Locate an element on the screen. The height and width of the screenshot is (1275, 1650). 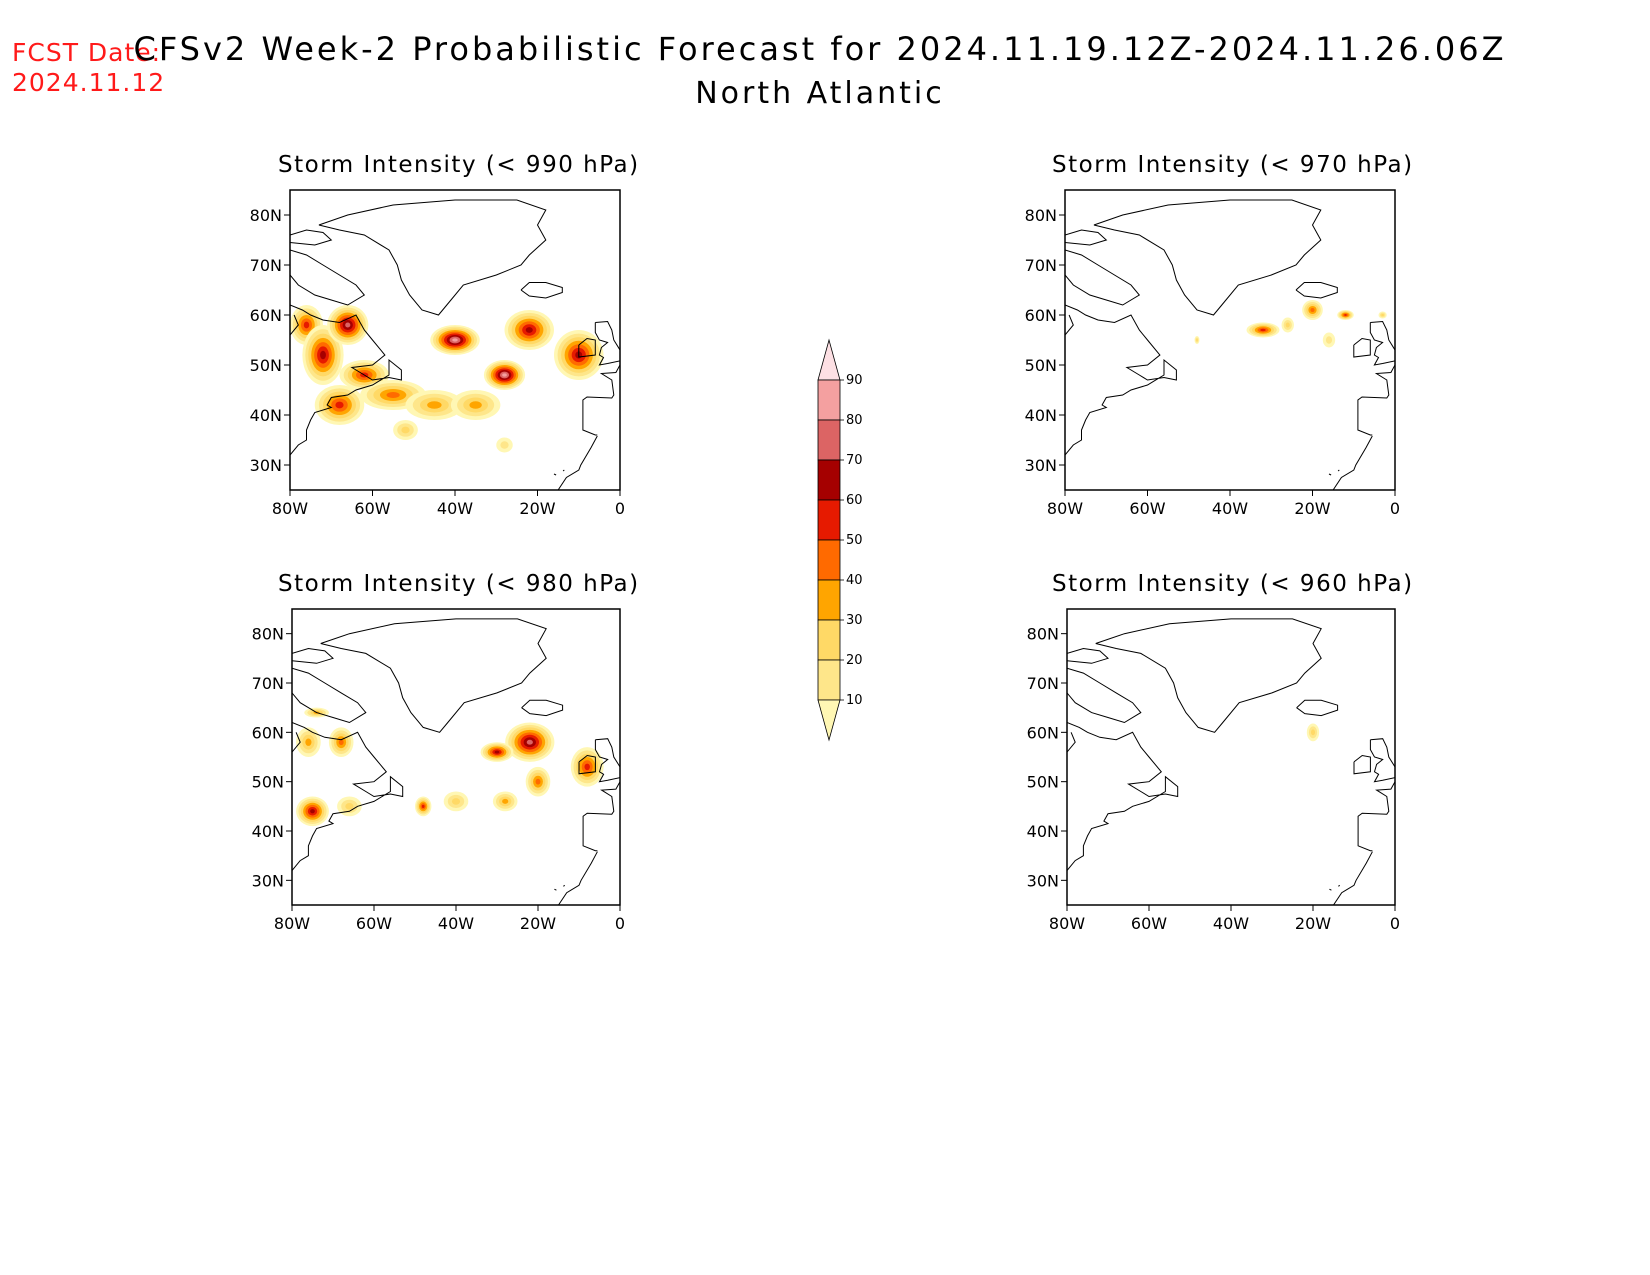
colorbar-label: 40 is located at coordinates (854, 580).